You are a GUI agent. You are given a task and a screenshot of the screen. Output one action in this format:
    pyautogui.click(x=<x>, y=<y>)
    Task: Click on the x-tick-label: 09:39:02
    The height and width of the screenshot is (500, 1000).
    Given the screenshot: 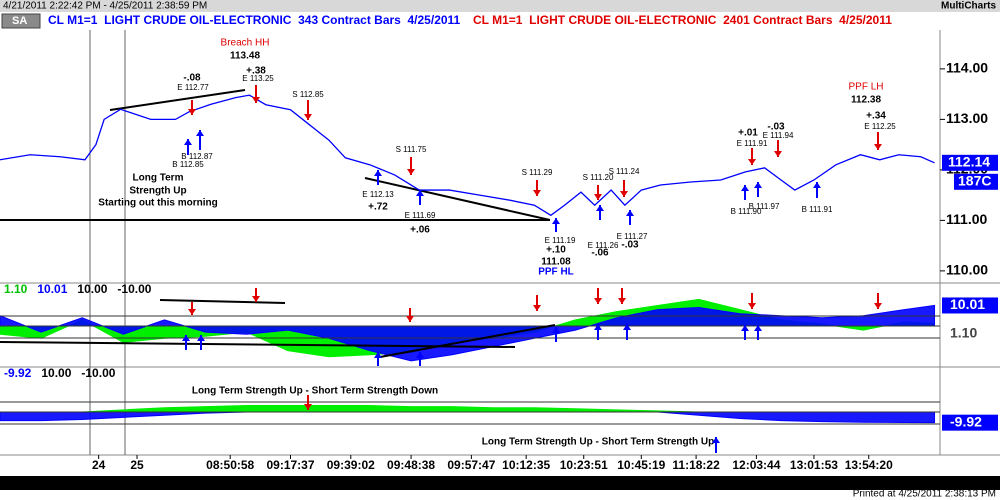 What is the action you would take?
    pyautogui.click(x=351, y=465)
    